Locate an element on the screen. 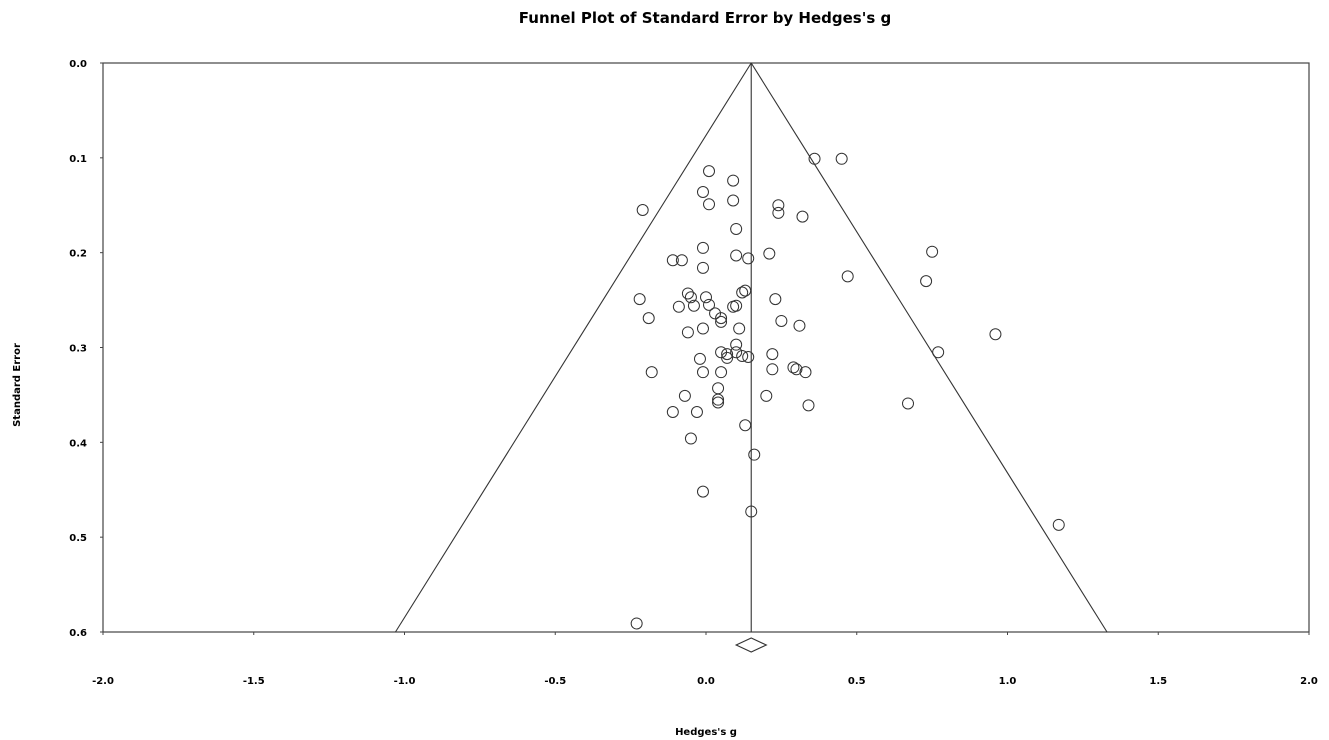  x-tick-label: 1.5 is located at coordinates (1158, 681).